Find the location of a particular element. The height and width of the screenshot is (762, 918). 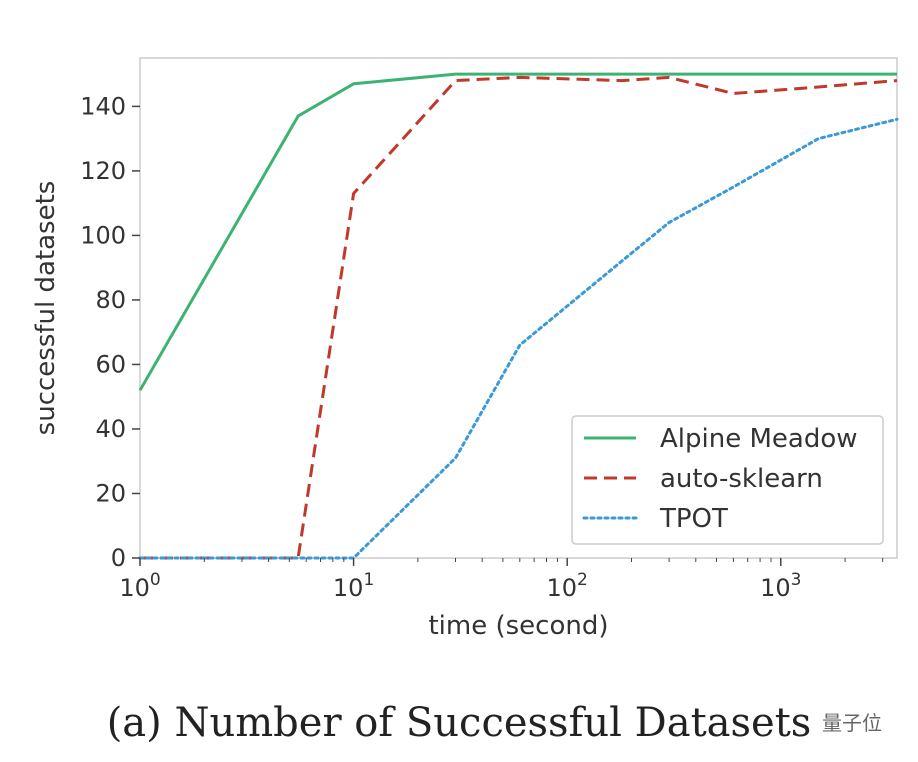

legend: Alpine Meadow auto-sklearn TPOT is located at coordinates (727, 480).